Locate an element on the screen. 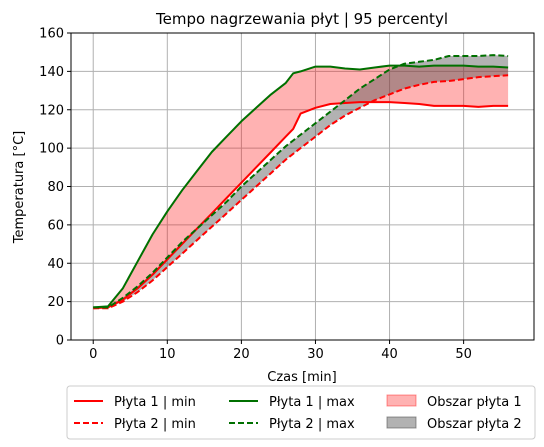 Image resolution: width=544 pixels, height=447 pixels. x-tick-label: 50 is located at coordinates (463, 354).